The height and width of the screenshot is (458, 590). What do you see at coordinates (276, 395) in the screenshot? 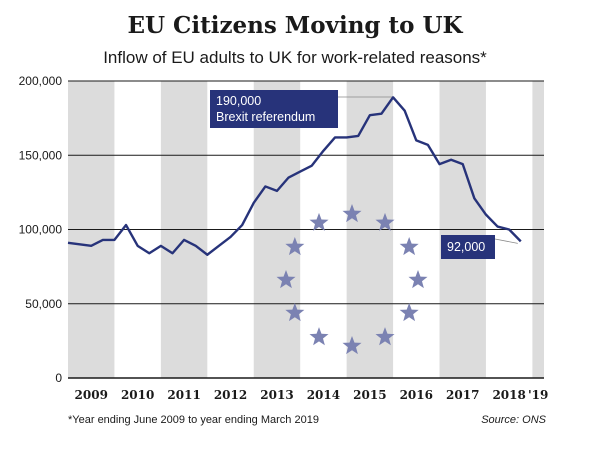
I see `x-tick-label: 2013` at bounding box center [276, 395].